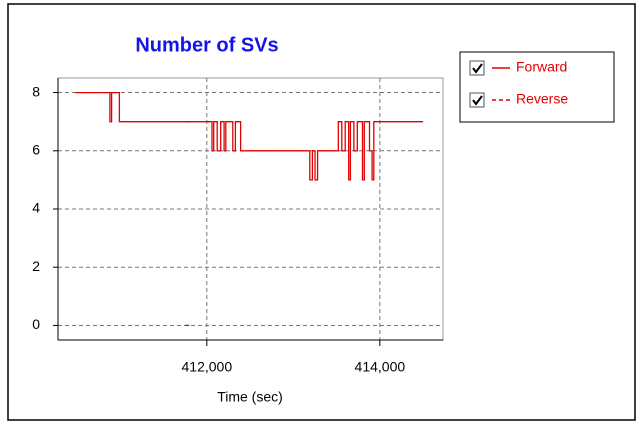 Image resolution: width=643 pixels, height=426 pixels. Describe the element at coordinates (250, 397) in the screenshot. I see `x-axis-label: Time (sec)` at that location.